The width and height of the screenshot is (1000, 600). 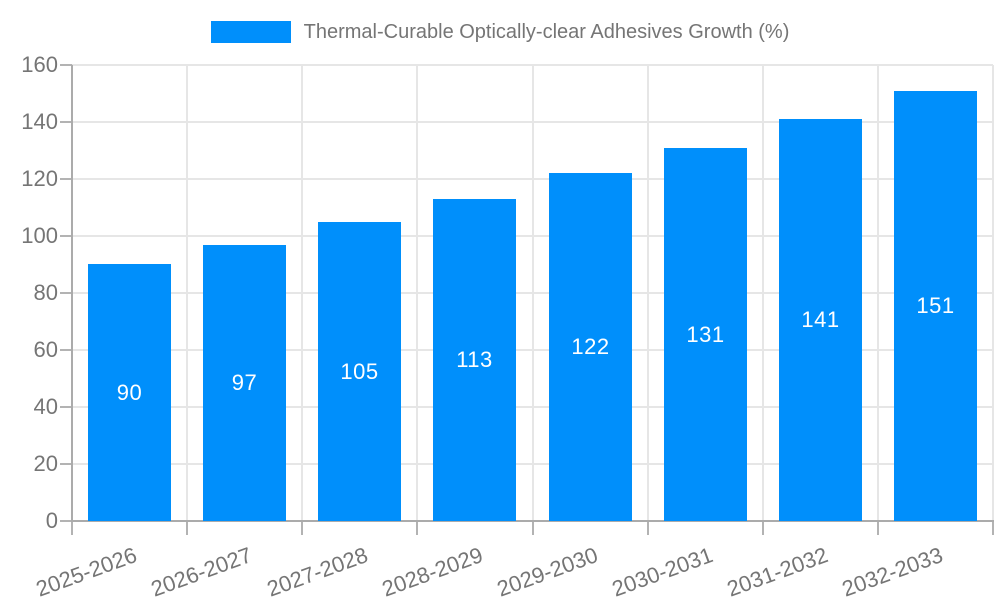 I want to click on bar: 105, so click(x=359, y=371).